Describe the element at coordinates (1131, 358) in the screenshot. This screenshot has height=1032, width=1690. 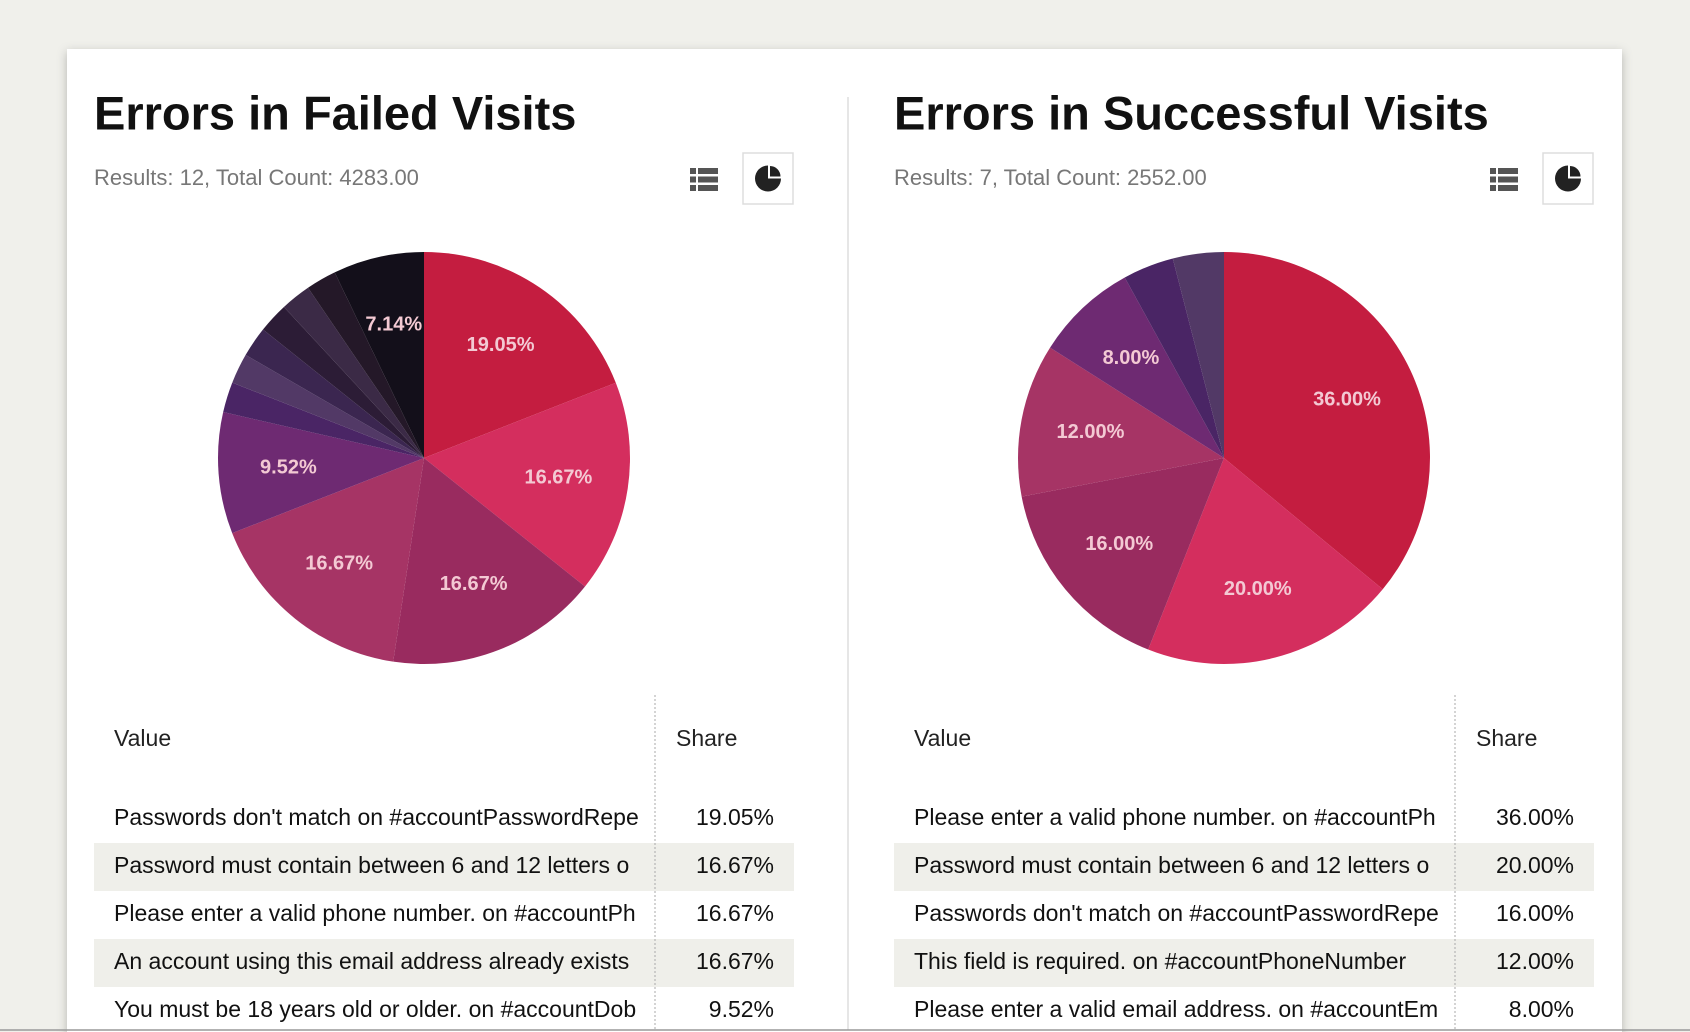
I see `slice-label: 8.00%` at that location.